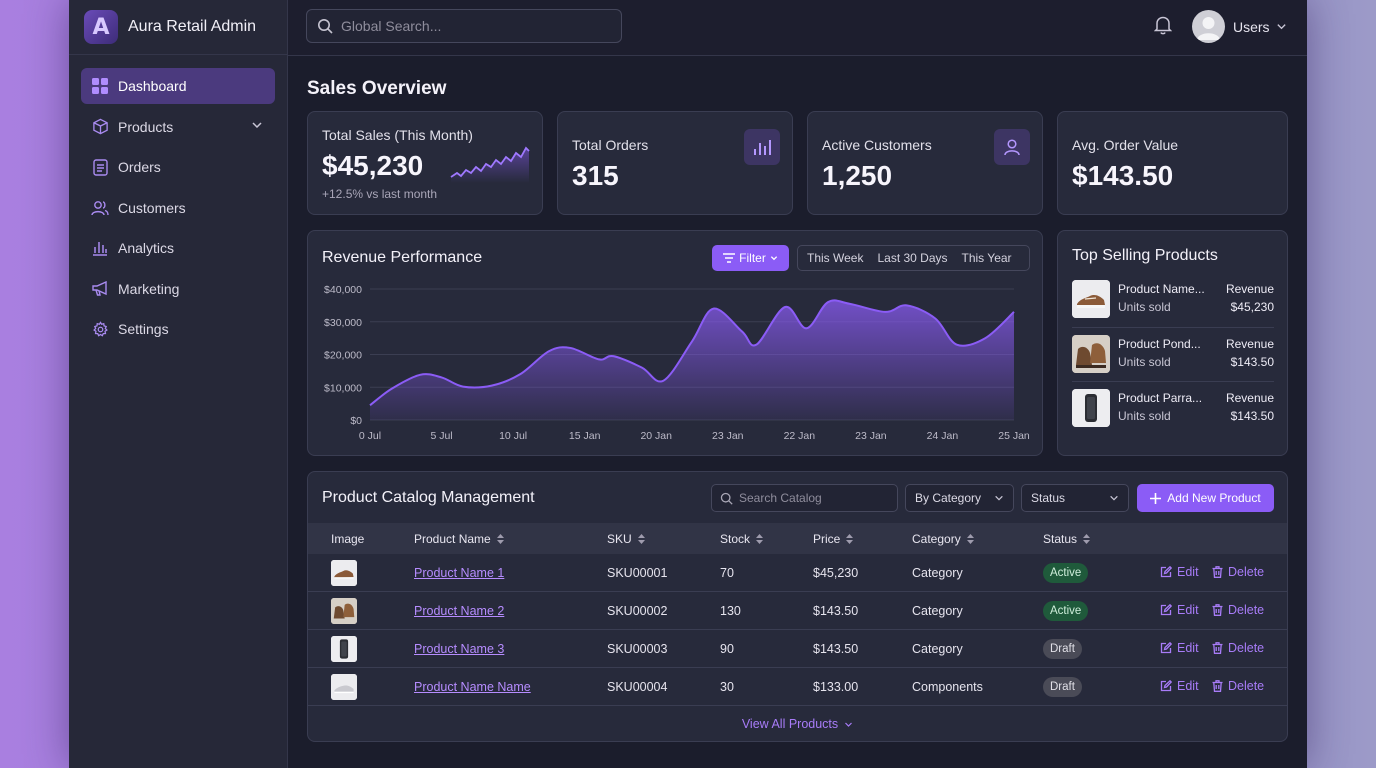 This screenshot has width=1376, height=768. I want to click on sidebar-item-customers: Customers, so click(178, 208).